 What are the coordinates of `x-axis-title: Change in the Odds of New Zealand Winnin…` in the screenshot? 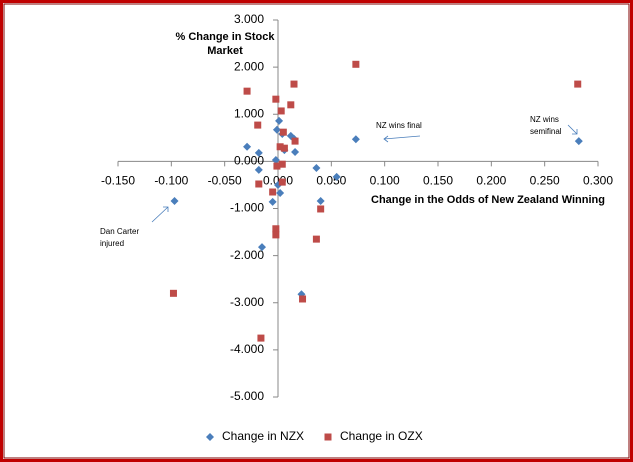 It's located at (488, 200).